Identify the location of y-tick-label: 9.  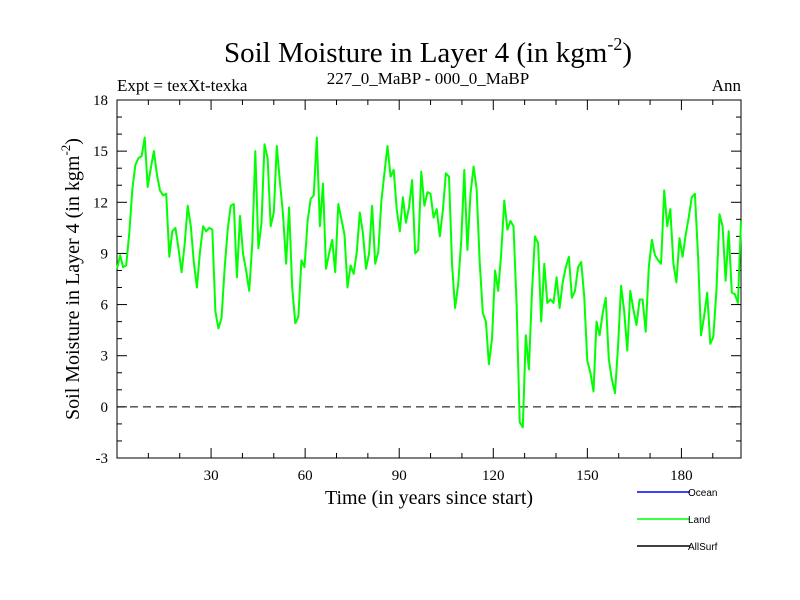
(105, 254).